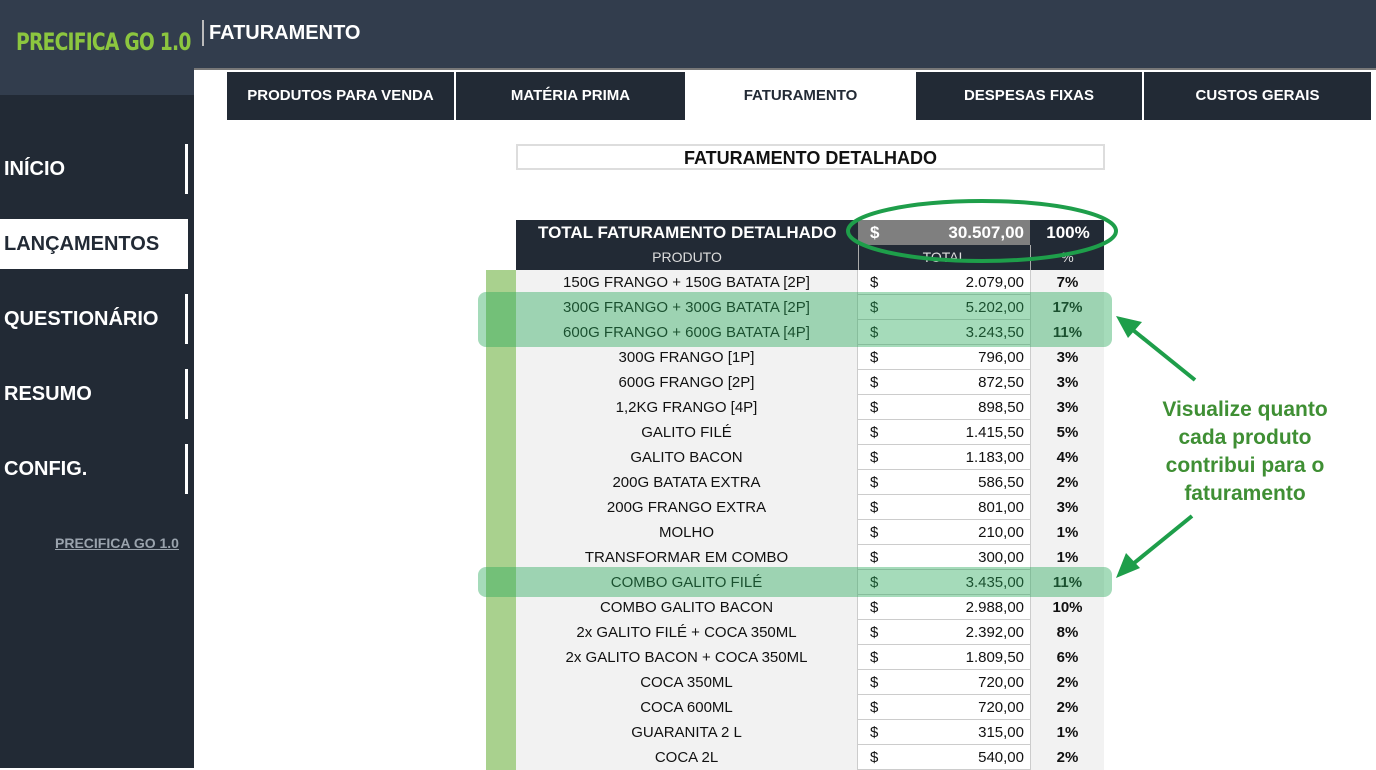 This screenshot has height=770, width=1376. Describe the element at coordinates (1156, 349) in the screenshot. I see `arrow-icon` at that location.